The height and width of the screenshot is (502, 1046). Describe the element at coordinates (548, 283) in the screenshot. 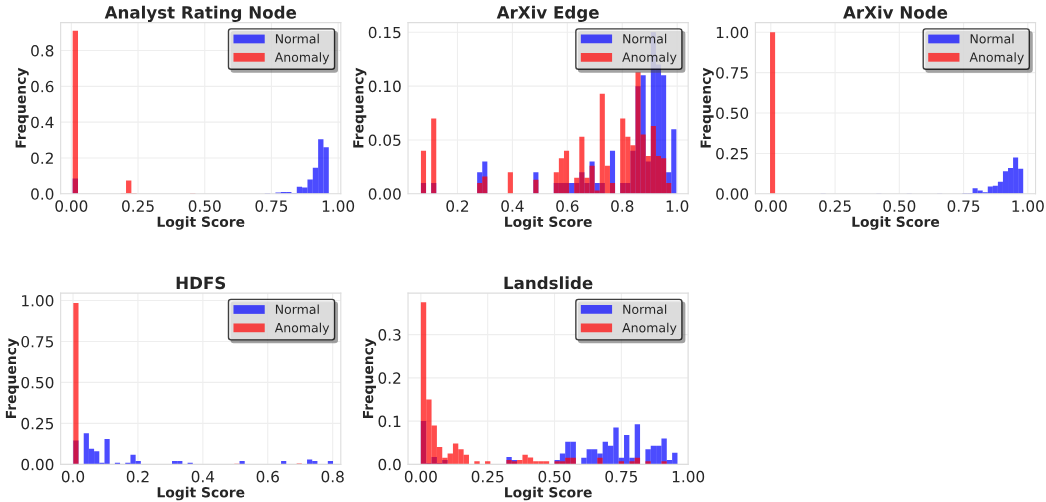

I see `chart-title: Landslide` at that location.